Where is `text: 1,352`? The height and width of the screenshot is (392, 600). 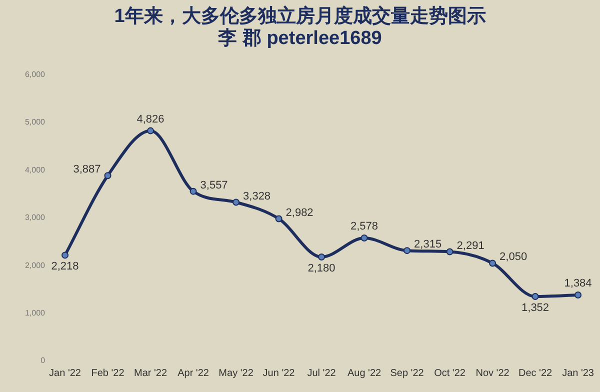
text: 1,352 is located at coordinates (536, 308).